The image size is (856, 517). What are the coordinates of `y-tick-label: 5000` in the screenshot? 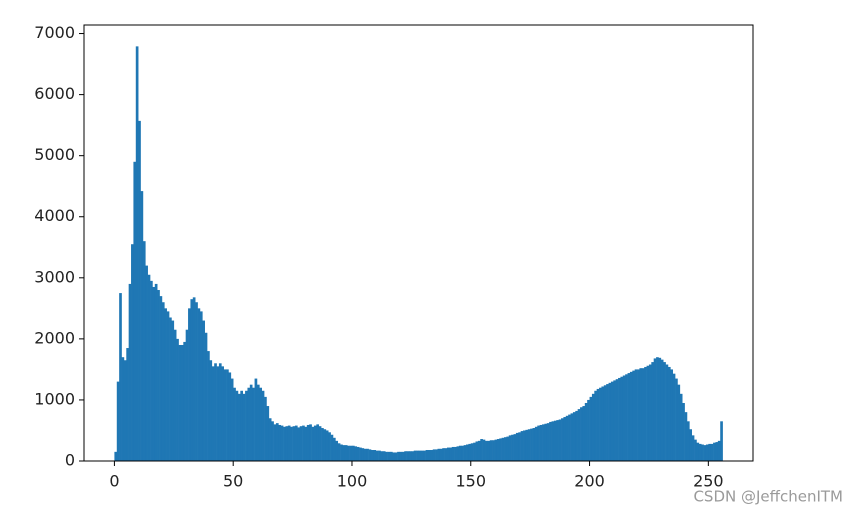 It's located at (54, 154).